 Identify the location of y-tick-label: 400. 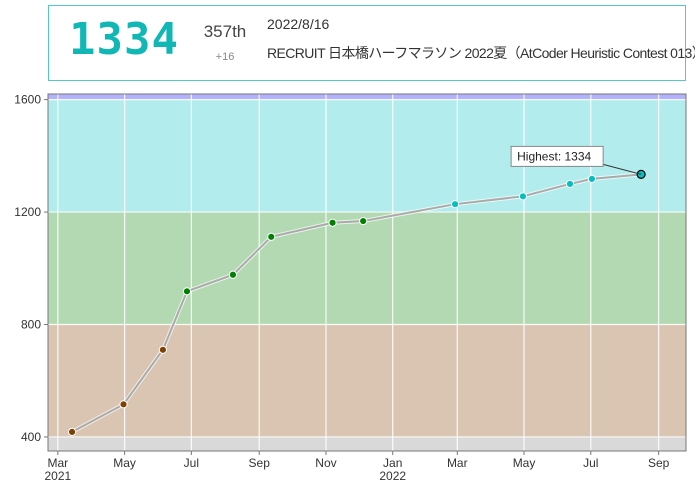
(31, 437).